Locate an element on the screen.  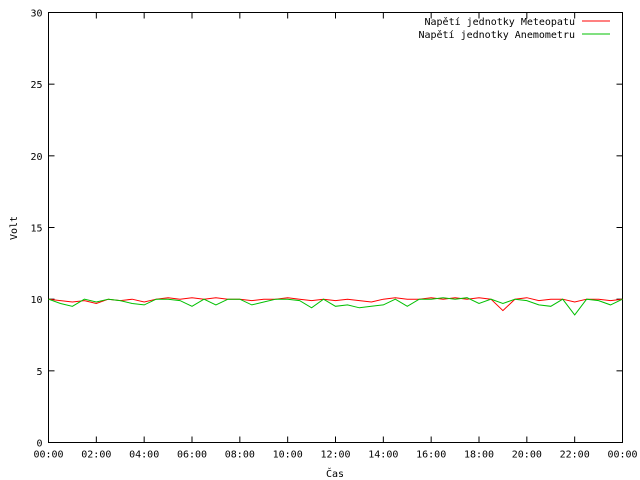
legend-label: Napětí jednotky Anemometru is located at coordinates (496, 35).